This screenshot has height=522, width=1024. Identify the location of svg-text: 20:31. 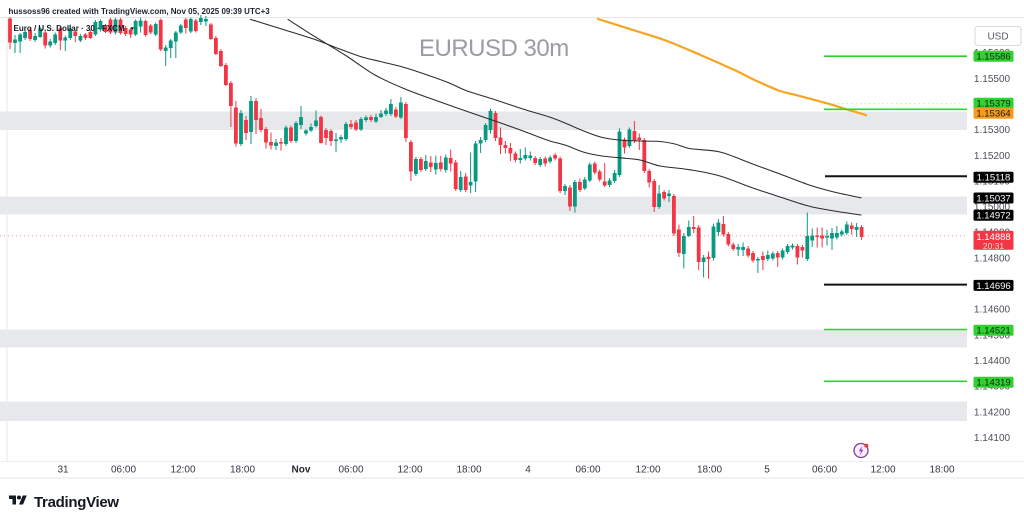
(994, 246).